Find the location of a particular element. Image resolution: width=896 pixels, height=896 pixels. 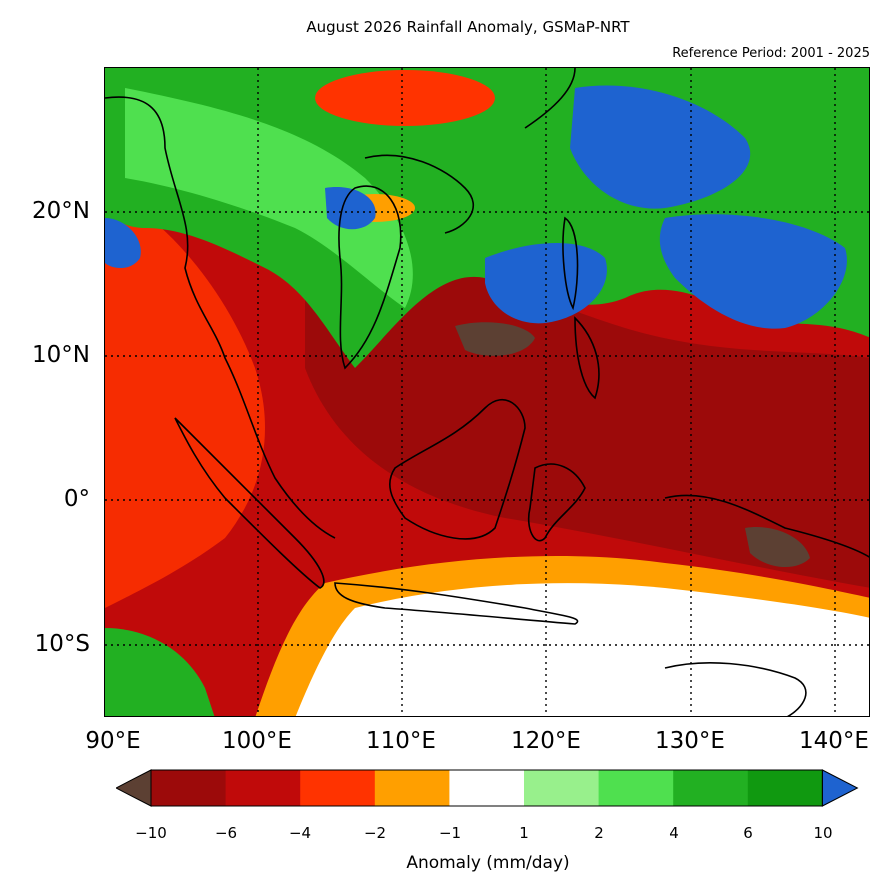

lat-tick-20N: 20°N is located at coordinates (61, 211).